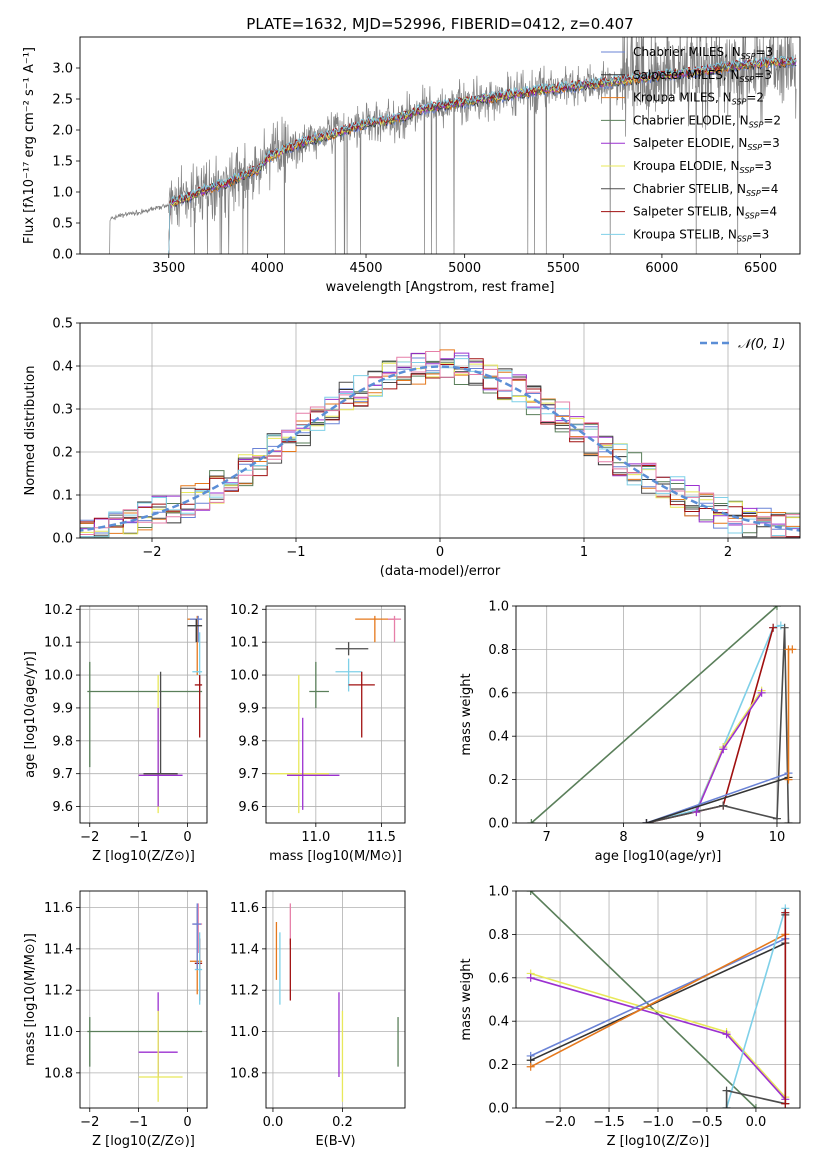 This screenshot has width=819, height=1170. I want to click on y-tick-label: 10.2, so click(244, 610).